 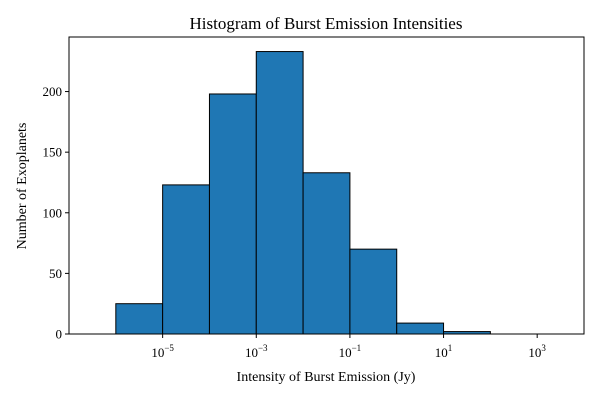 I want to click on x-tick-label: 10⁻³, so click(x=256, y=351).